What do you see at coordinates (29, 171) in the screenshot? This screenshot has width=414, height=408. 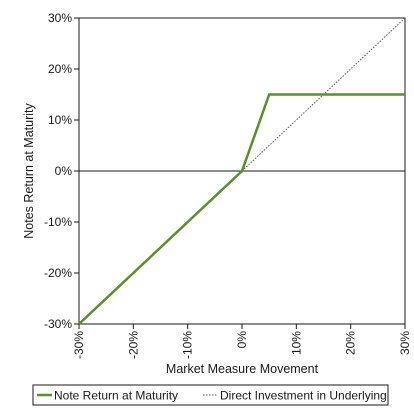 I see `y-axis-title: Notes Return at Maturity` at bounding box center [29, 171].